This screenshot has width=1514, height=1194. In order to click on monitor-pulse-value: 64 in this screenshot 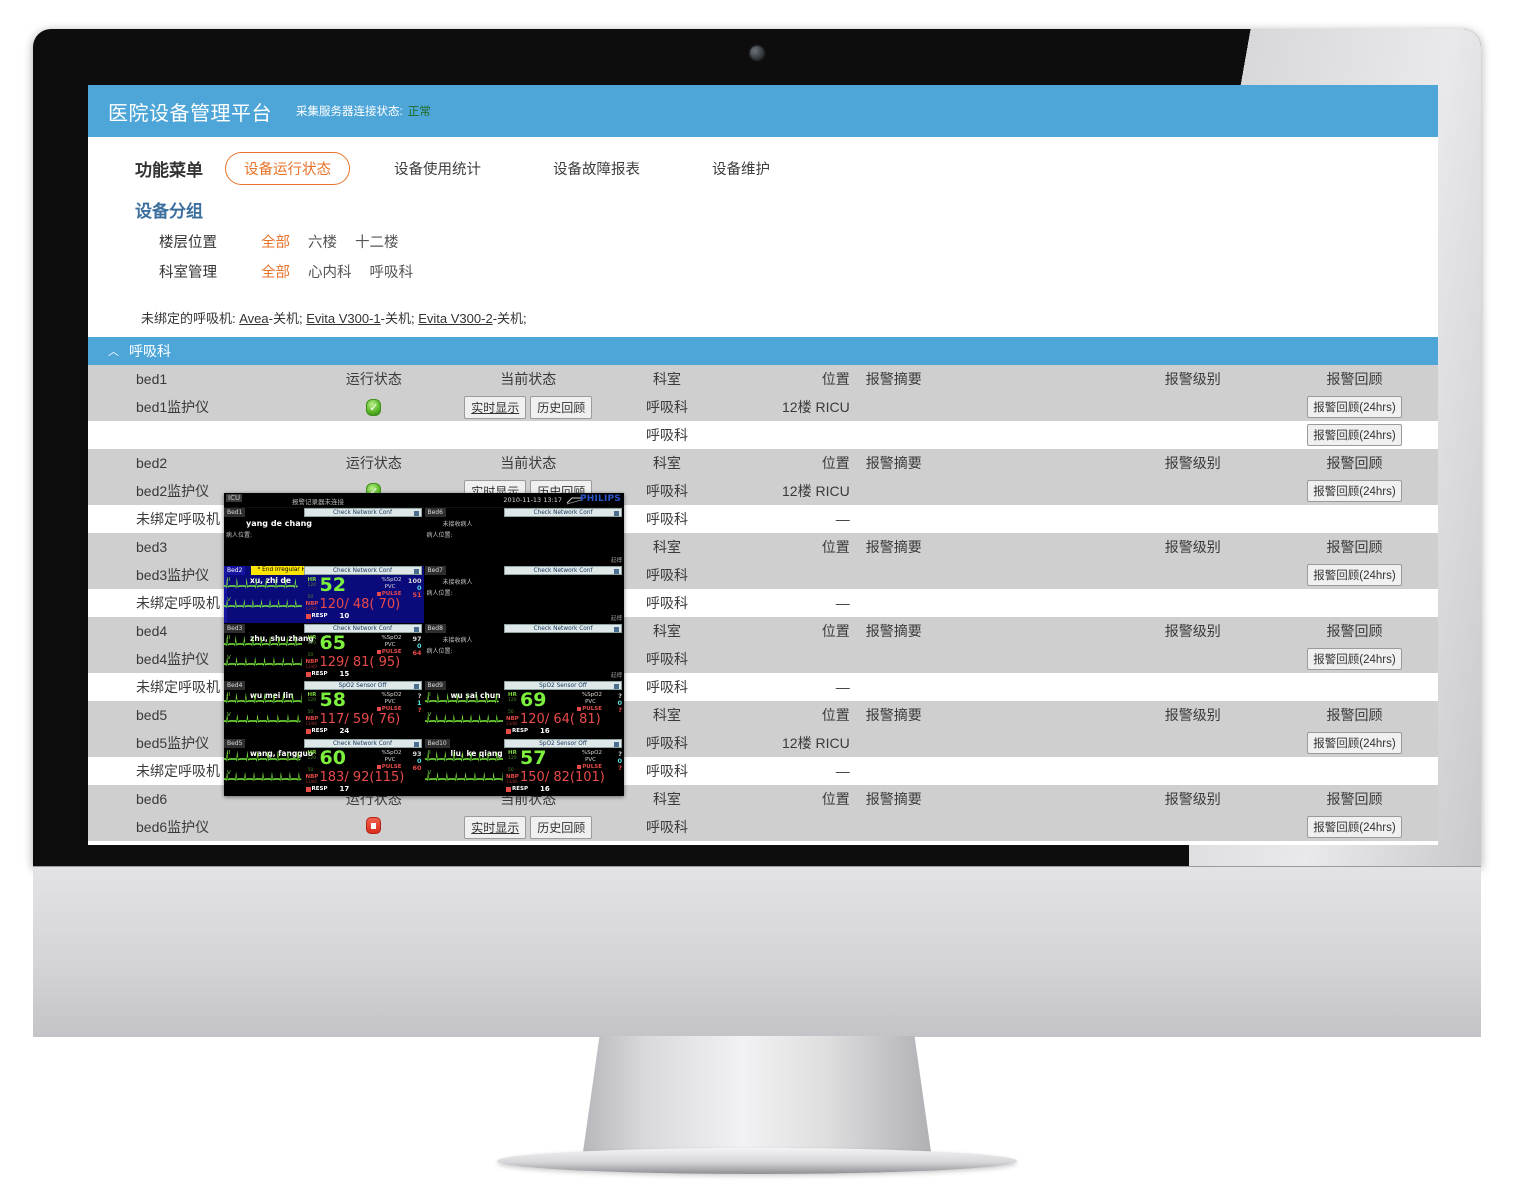, I will do `click(417, 652)`.